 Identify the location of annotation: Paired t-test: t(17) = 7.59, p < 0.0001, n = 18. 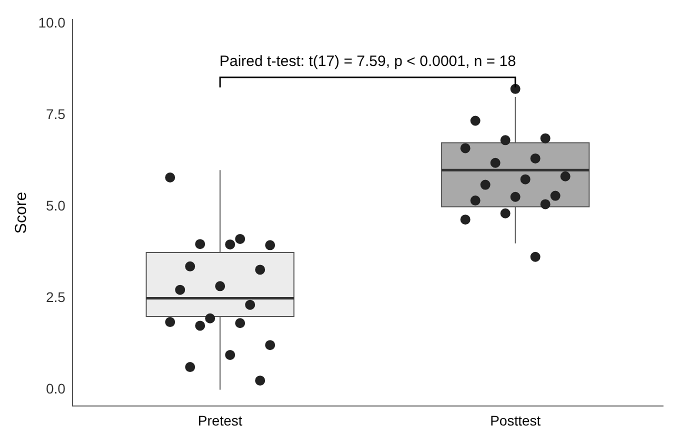
(367, 61).